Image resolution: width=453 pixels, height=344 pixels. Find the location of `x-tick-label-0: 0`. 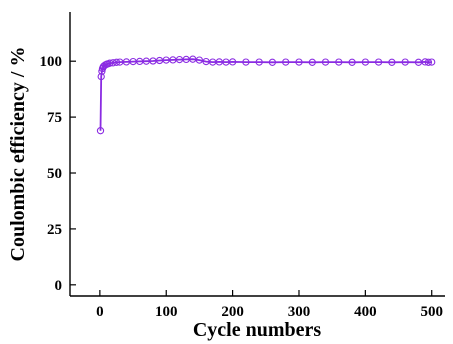

x-tick-label-0: 0 is located at coordinates (100, 312).